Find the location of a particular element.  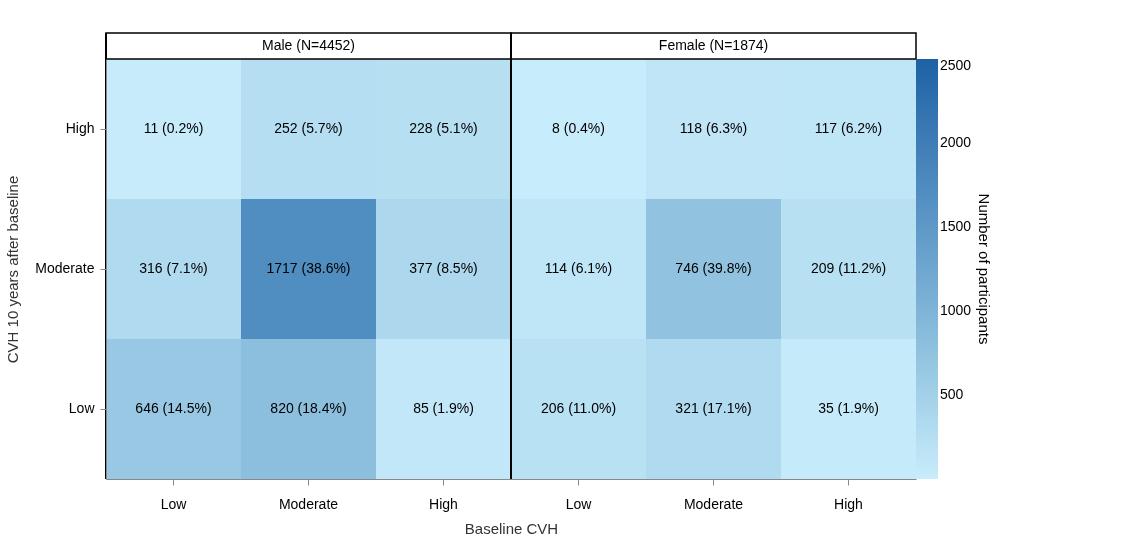

color-bar-title: Number of participants is located at coordinates (984, 269).